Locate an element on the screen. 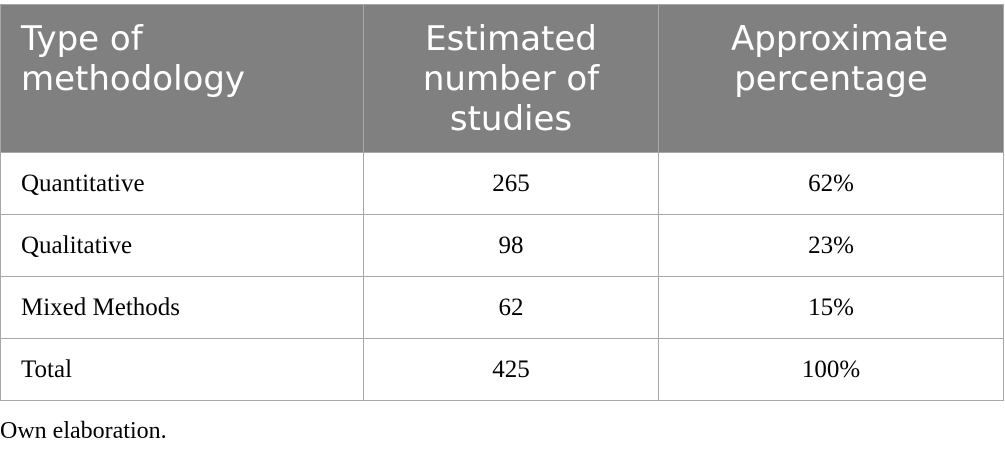  cell-number-of-studies: 98 is located at coordinates (511, 245).